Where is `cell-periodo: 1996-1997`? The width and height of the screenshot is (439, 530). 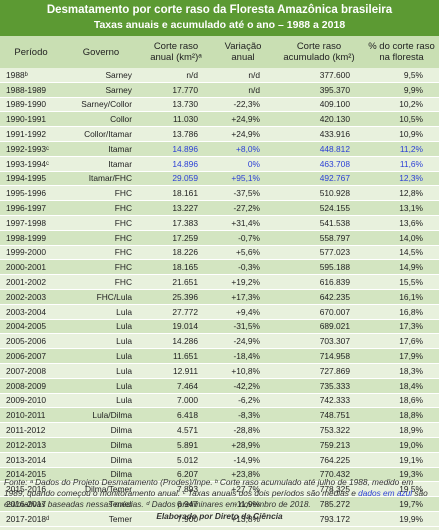 cell-periodo: 1996-1997 is located at coordinates (31, 208).